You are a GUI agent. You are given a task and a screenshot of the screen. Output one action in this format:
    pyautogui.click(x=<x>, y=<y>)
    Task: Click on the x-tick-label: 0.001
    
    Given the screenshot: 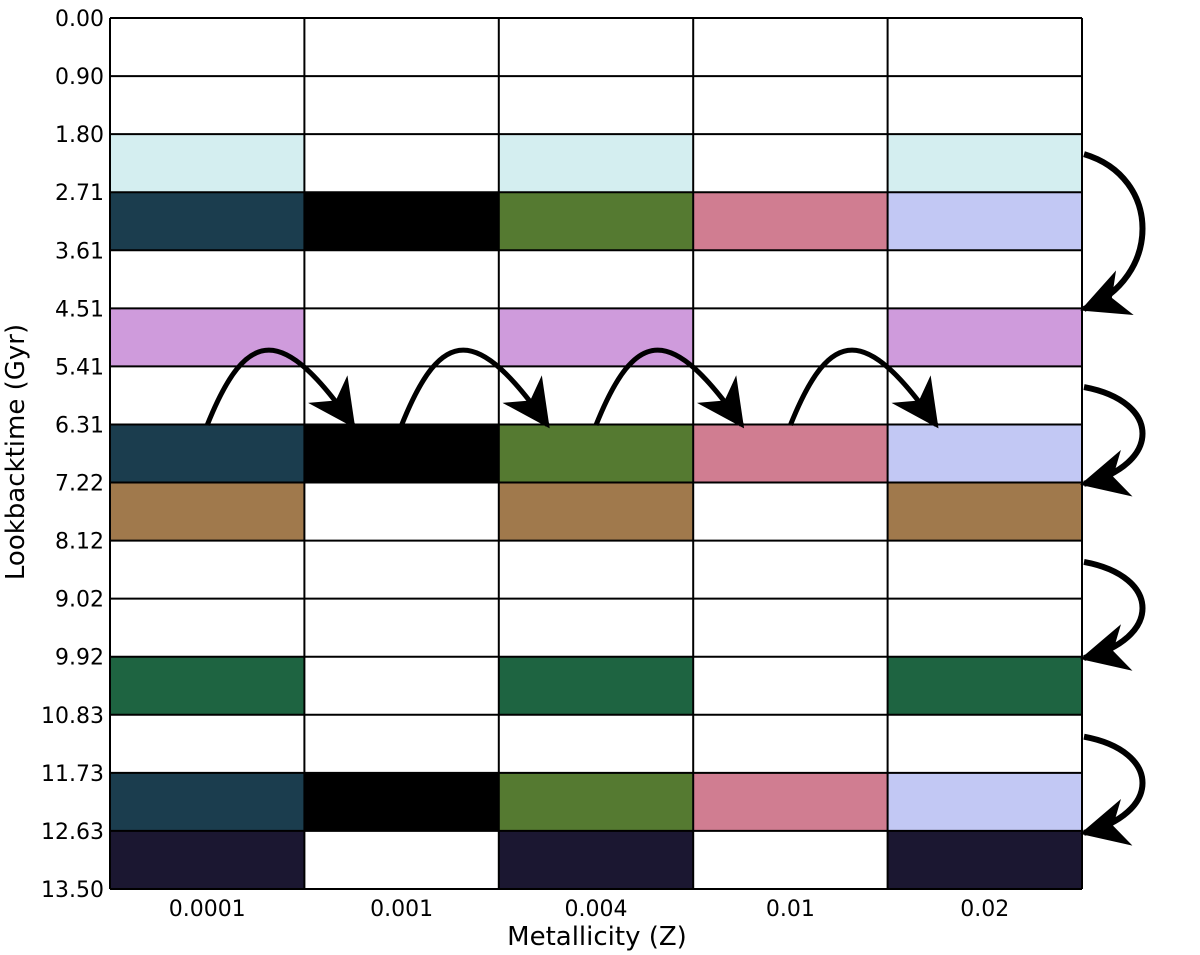 What is the action you would take?
    pyautogui.click(x=401, y=909)
    